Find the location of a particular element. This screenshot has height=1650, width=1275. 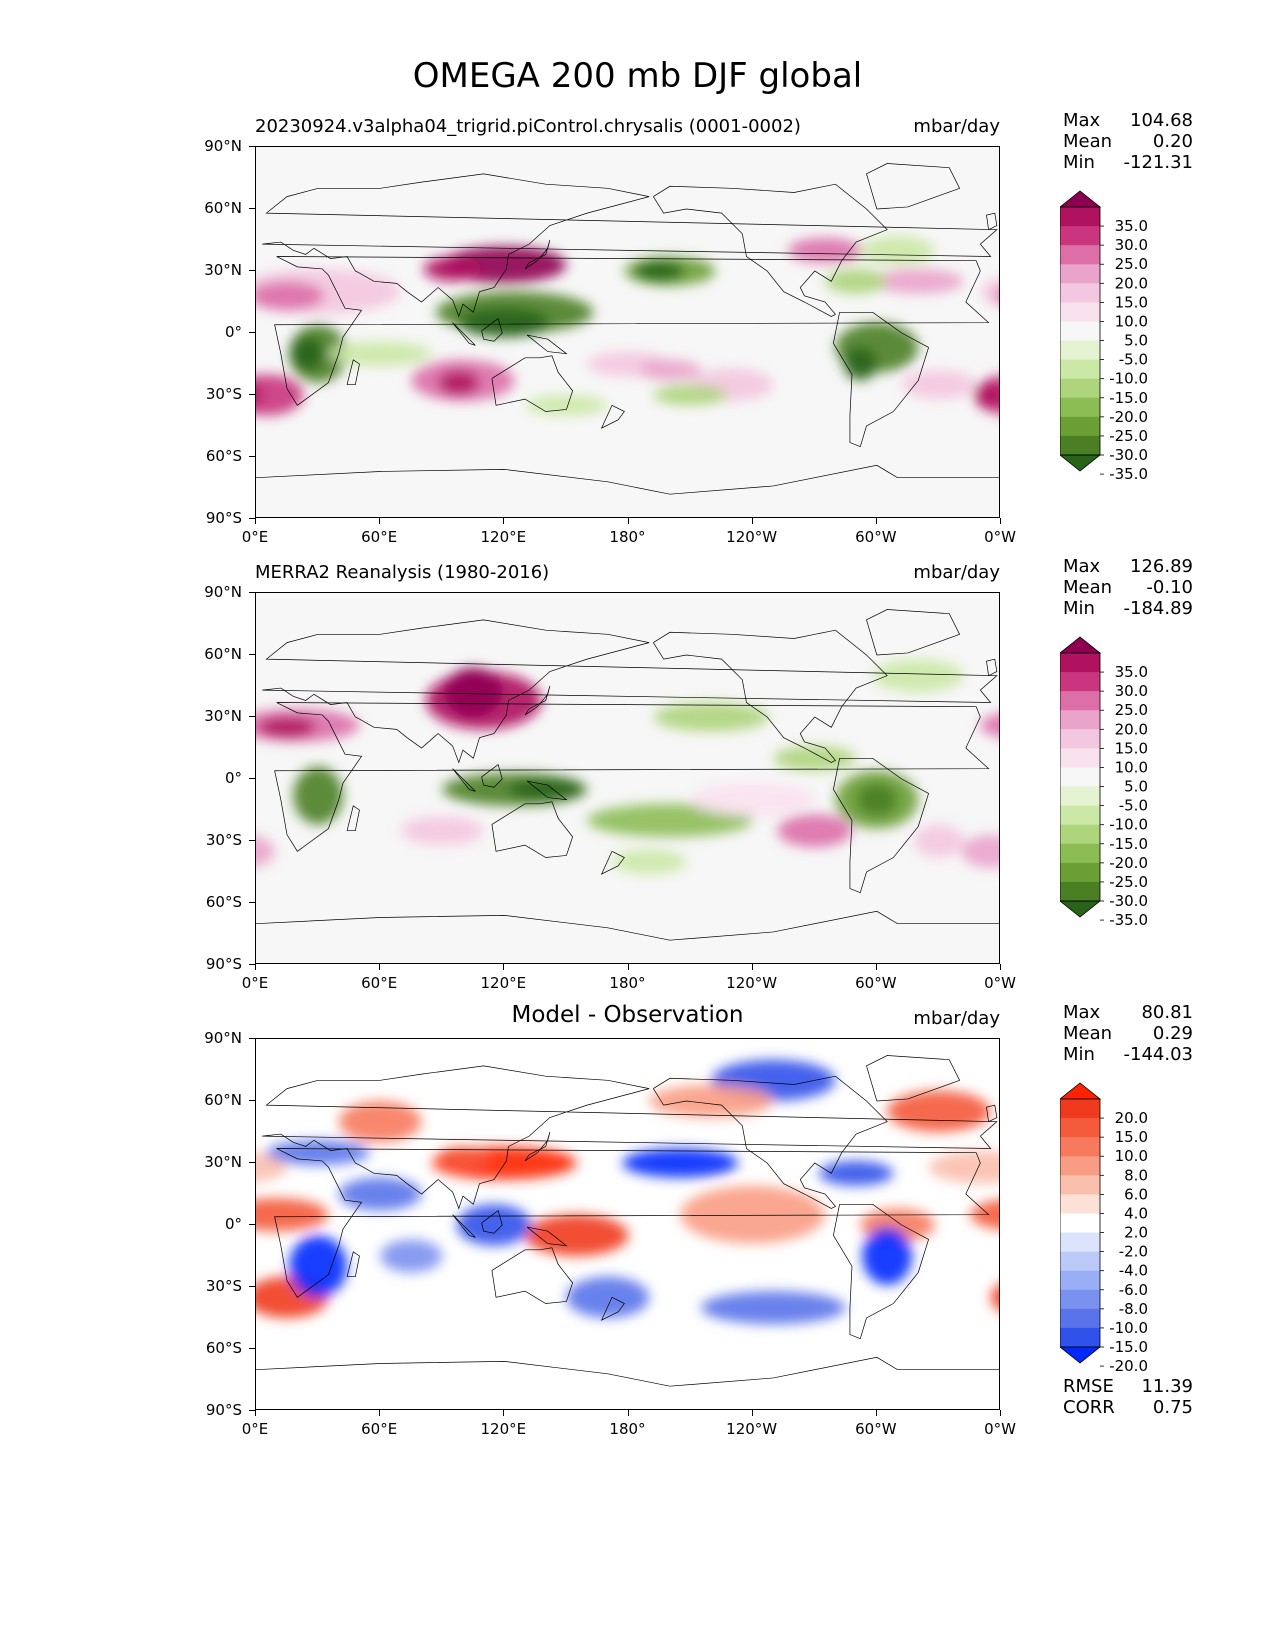

stat-label: Mean is located at coordinates (1088, 141).